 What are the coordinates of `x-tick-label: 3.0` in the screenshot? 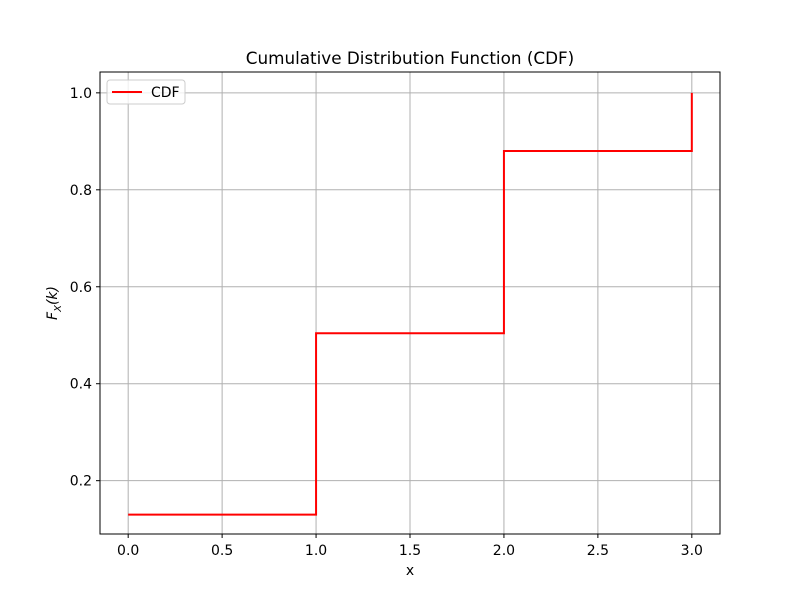 It's located at (692, 551).